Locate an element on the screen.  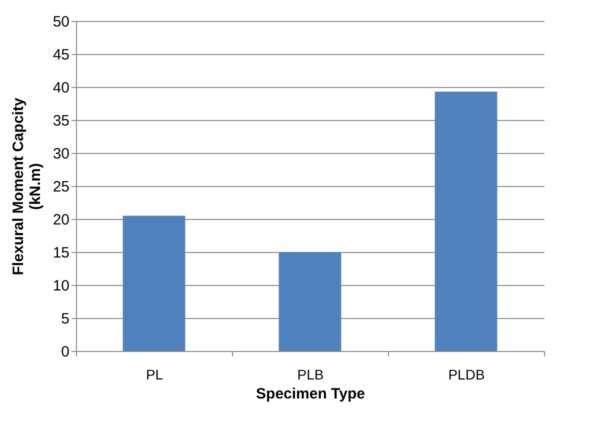
y-axis-title: Flexural Moment Capcity (kN.m) is located at coordinates (27, 186).